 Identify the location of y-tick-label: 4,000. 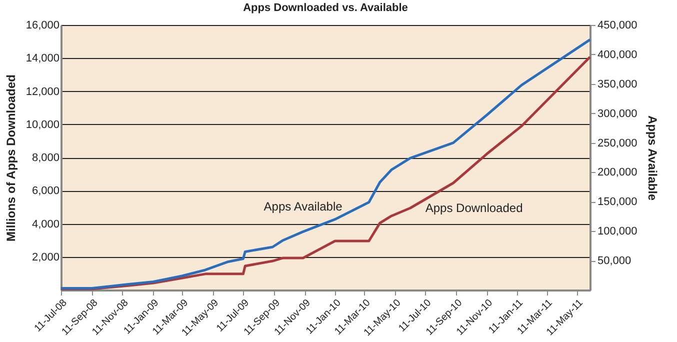
(46, 224).